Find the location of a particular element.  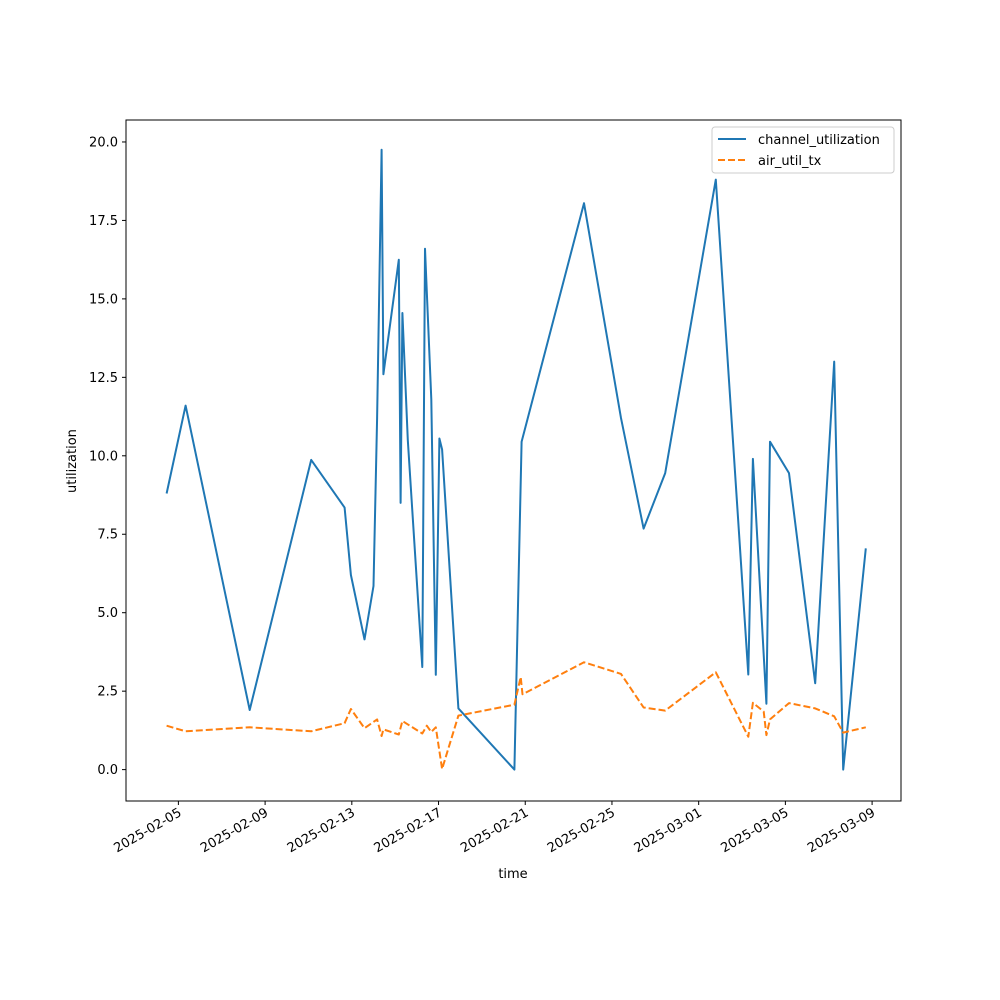

y-tick-label: 20.0 is located at coordinates (103, 142).